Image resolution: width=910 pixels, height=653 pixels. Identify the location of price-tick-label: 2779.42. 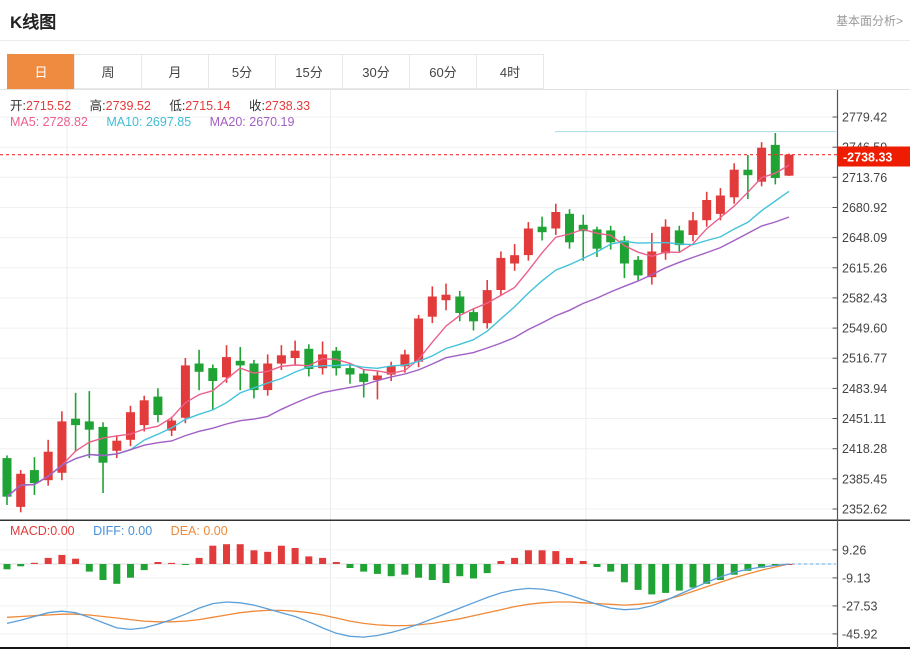
(864, 118).